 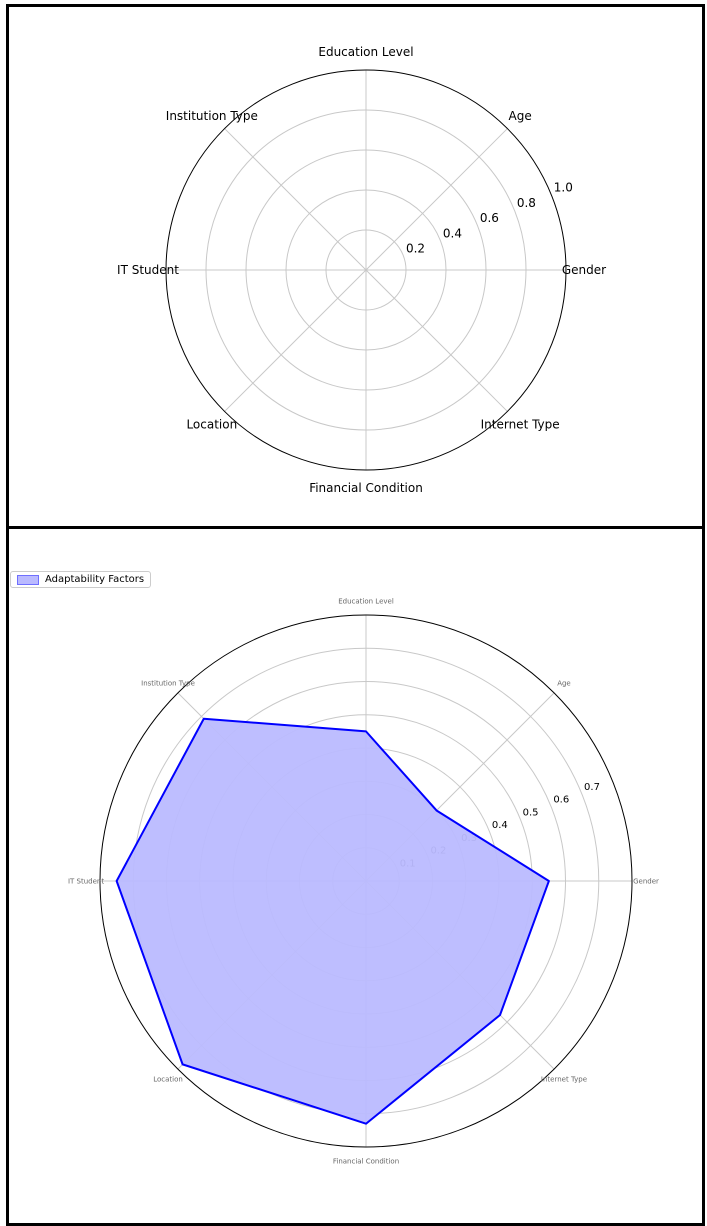 I want to click on legend: Adaptability Factors, so click(x=81, y=579).